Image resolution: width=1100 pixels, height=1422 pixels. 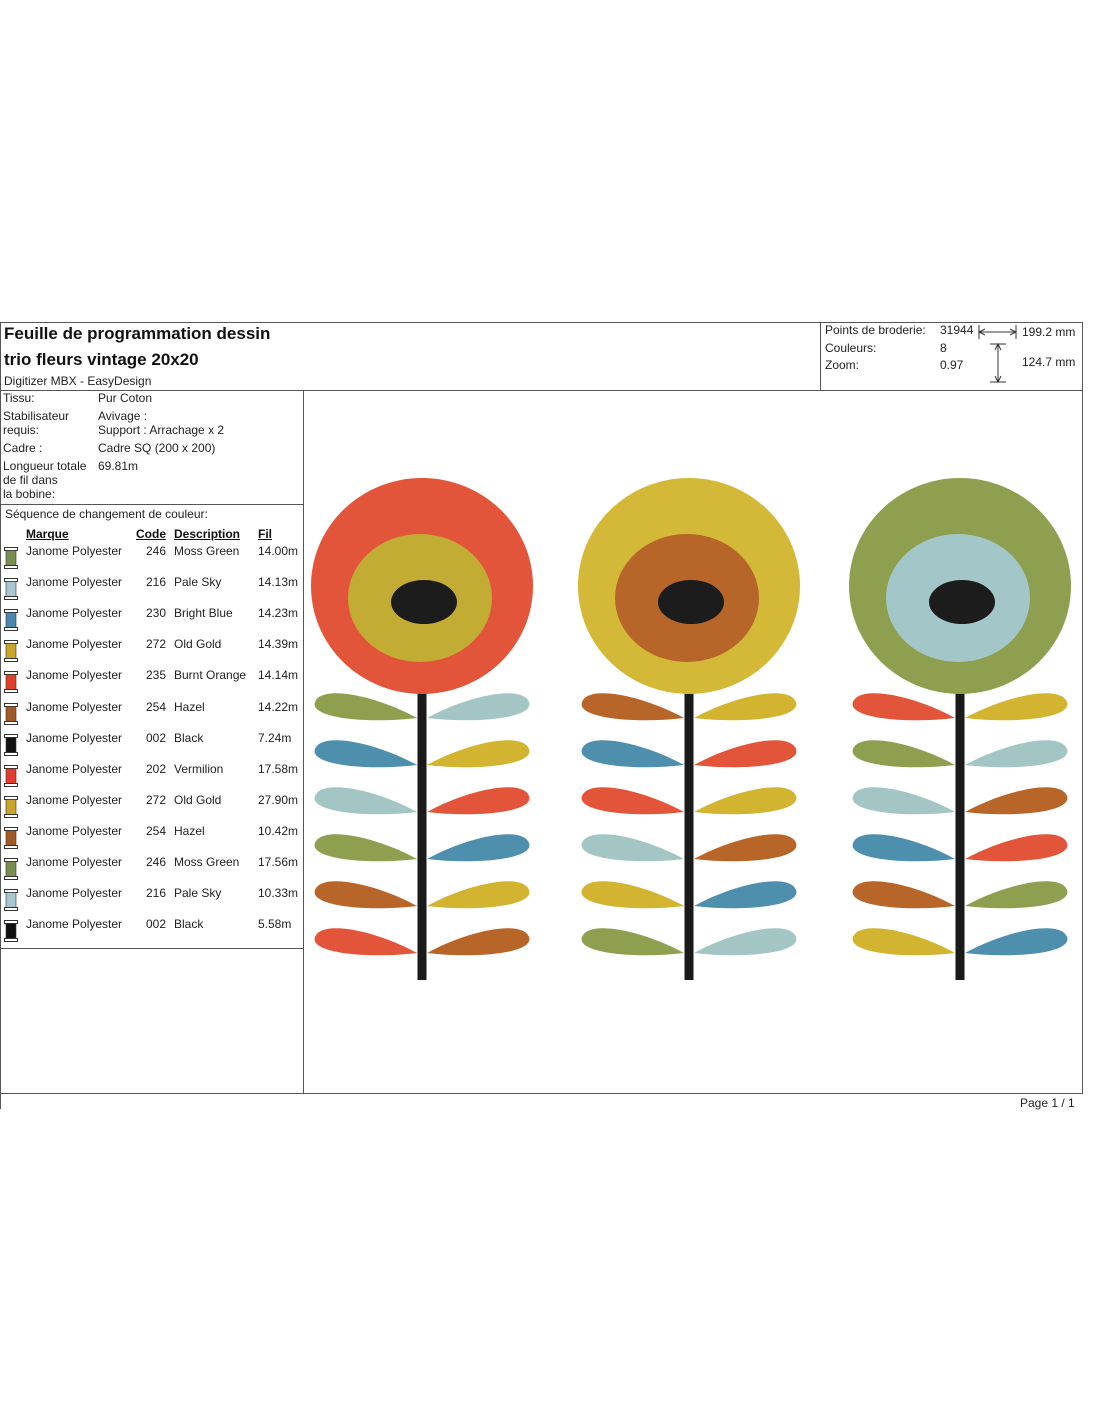 What do you see at coordinates (151, 590) in the screenshot?
I see `table-row: Janome Polyester 216 Pale Sky 14.13m` at bounding box center [151, 590].